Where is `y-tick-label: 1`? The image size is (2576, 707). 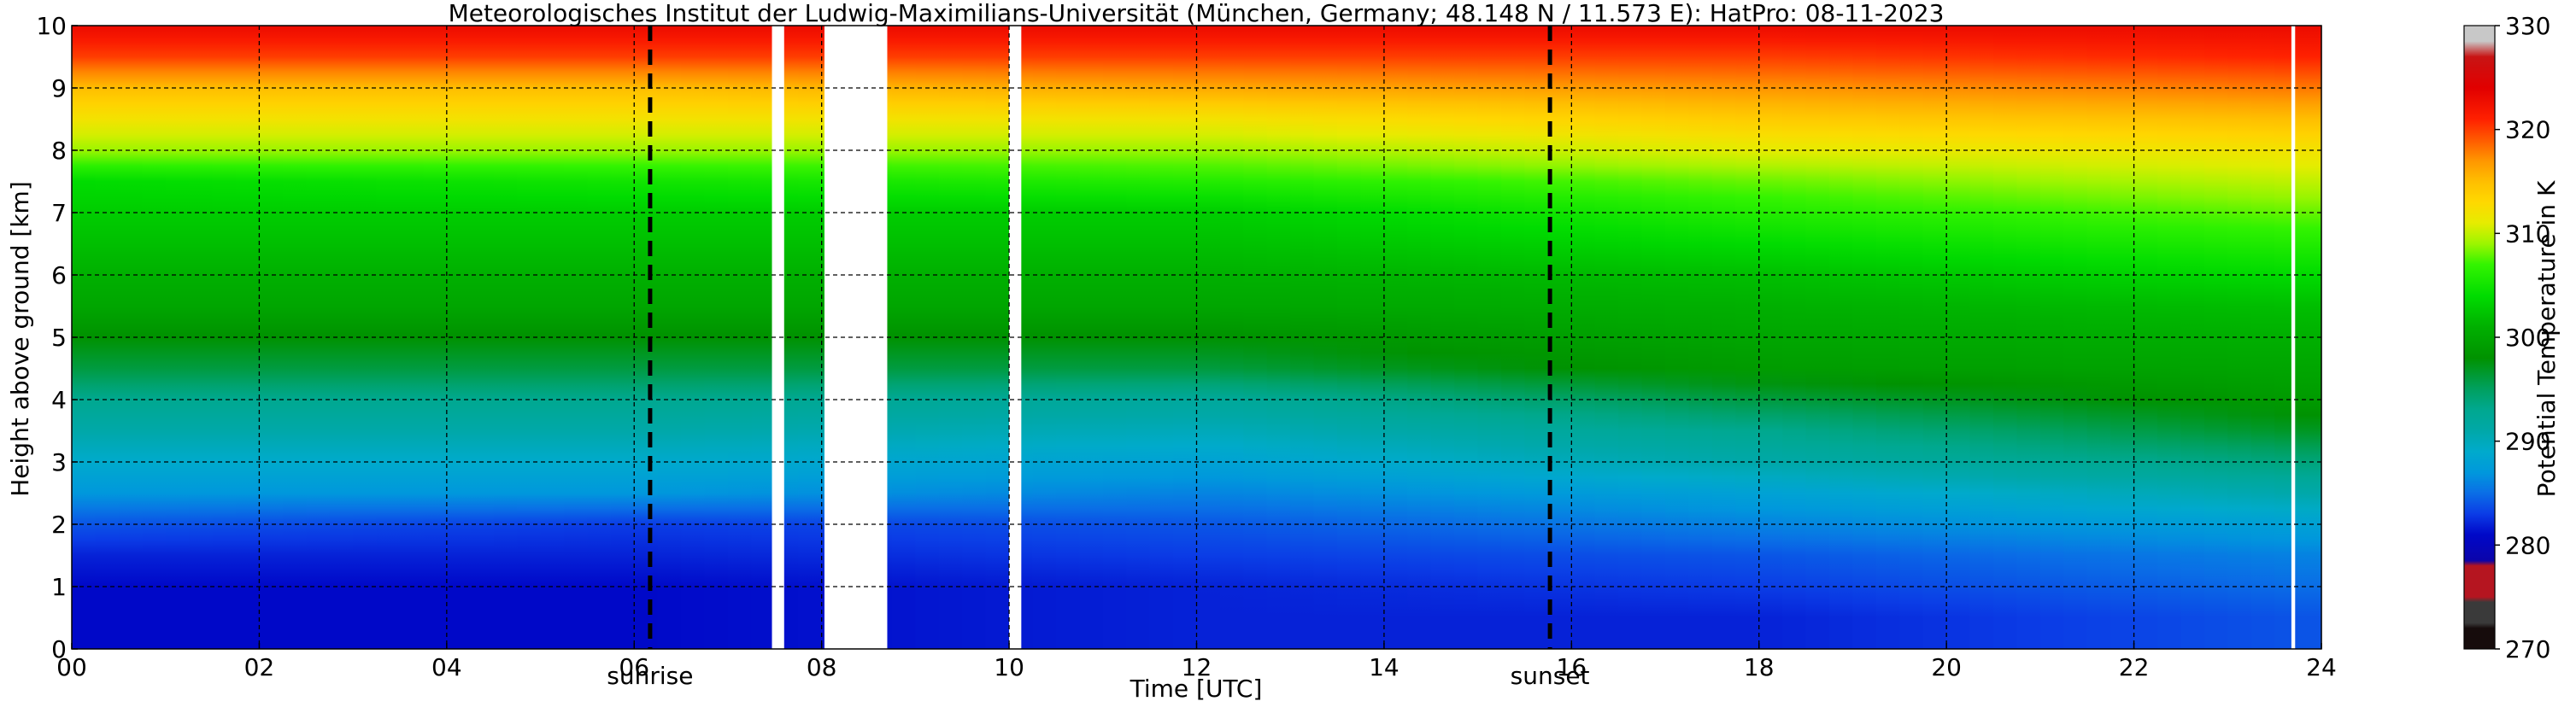 y-tick-label: 1 is located at coordinates (59, 587).